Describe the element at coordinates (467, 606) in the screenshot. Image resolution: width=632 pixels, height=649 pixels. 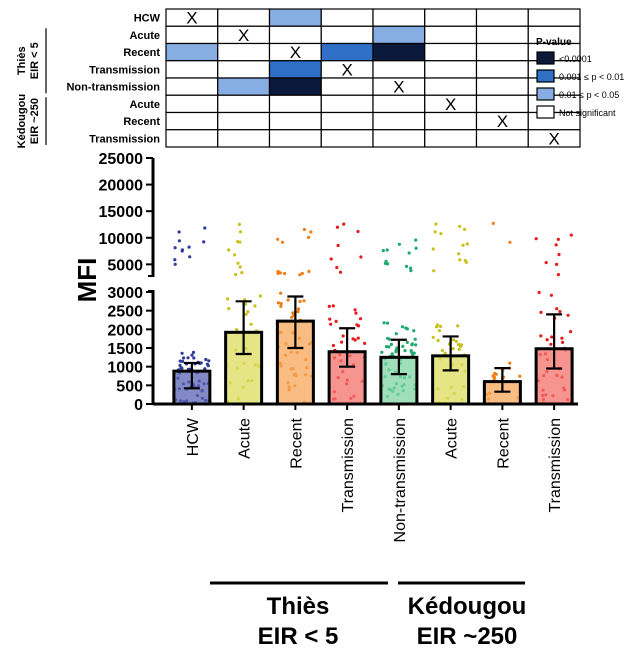
I see `group-label-line1: Kédougou` at that location.